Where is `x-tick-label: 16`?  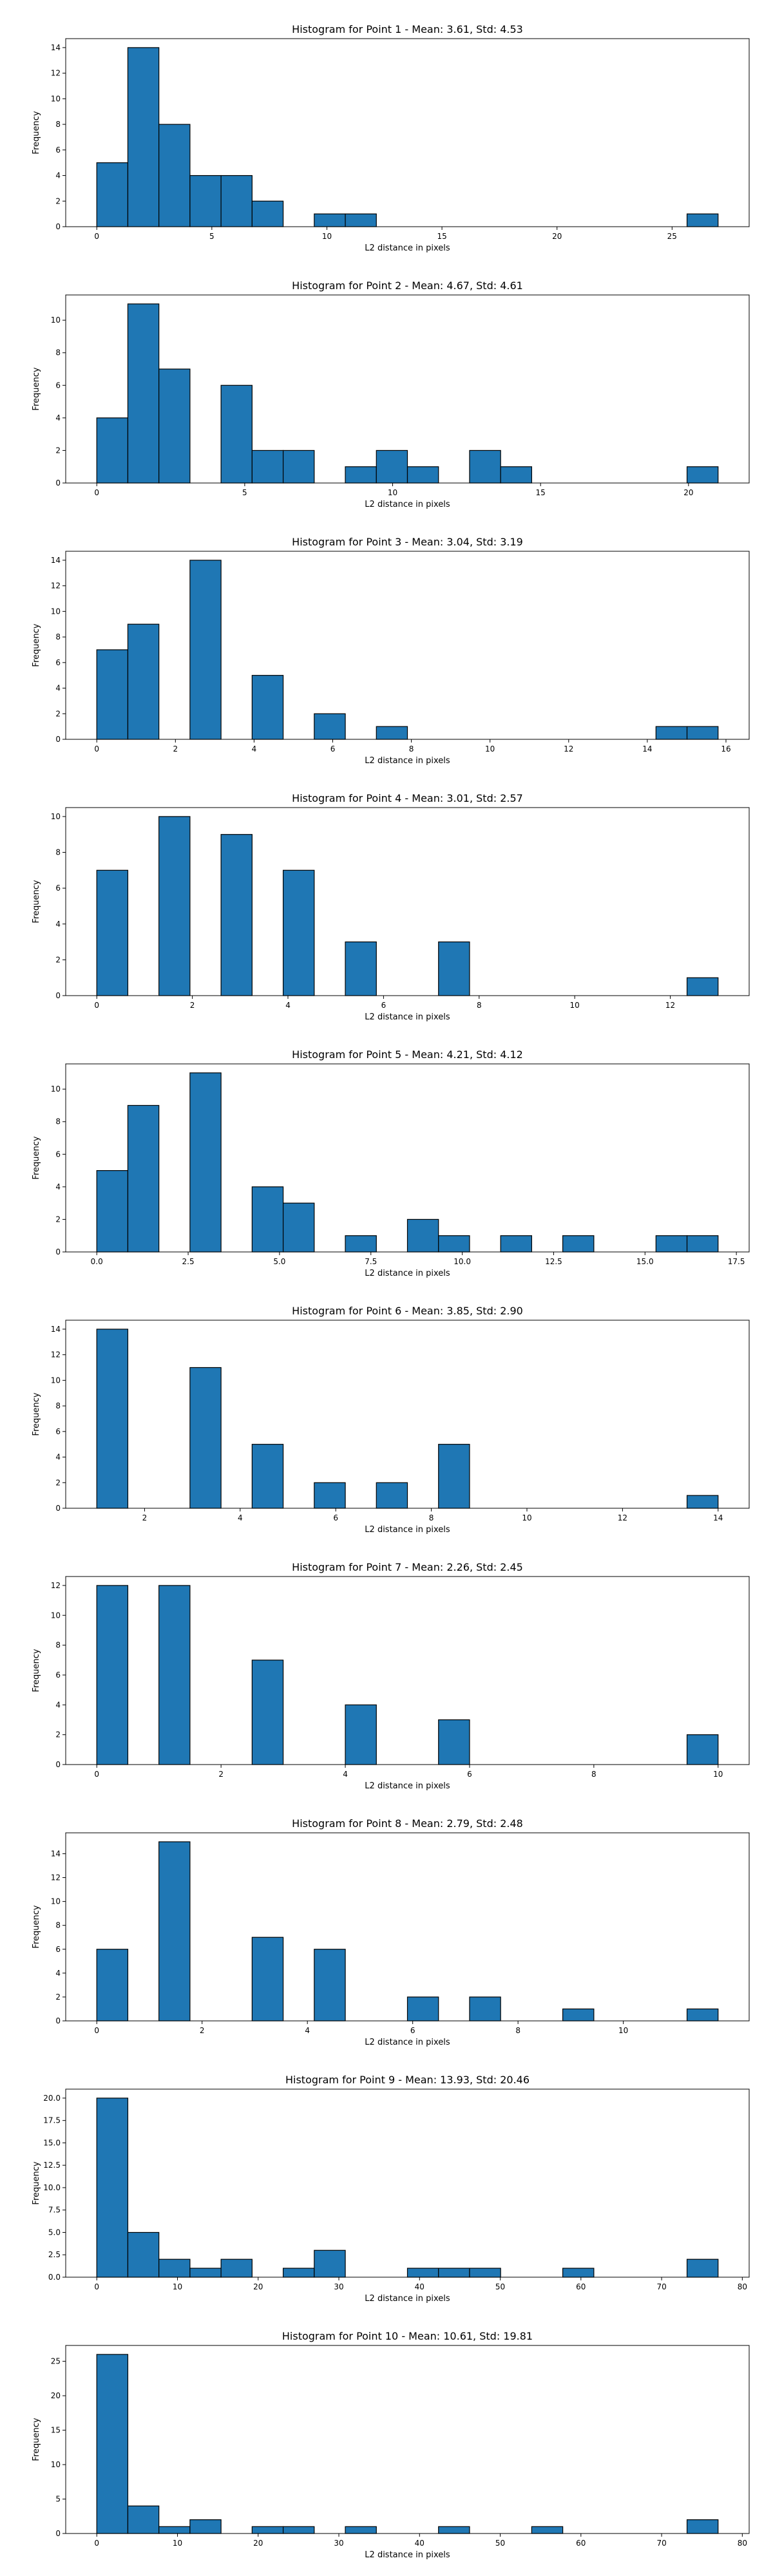
x-tick-label: 16 is located at coordinates (725, 749).